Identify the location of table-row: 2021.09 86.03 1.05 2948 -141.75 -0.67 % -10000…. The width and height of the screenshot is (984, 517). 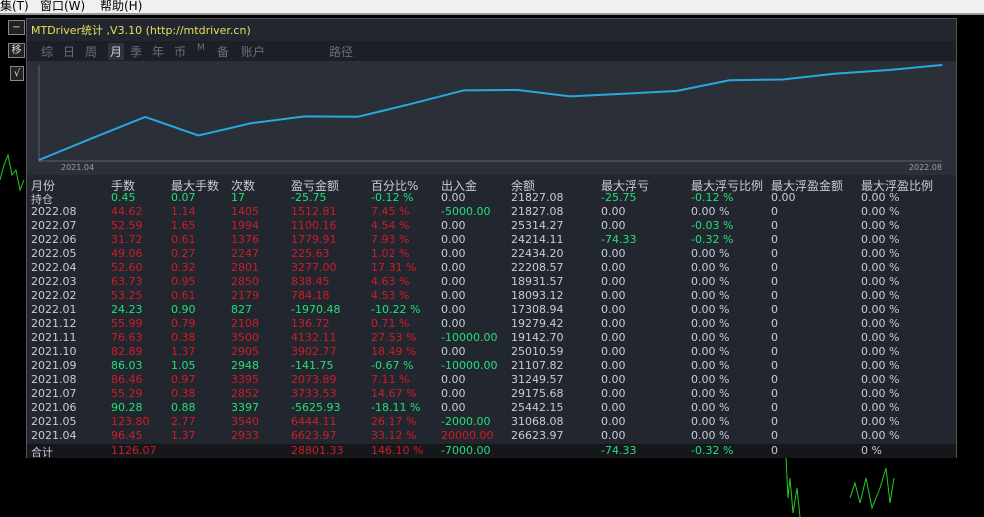
(491, 366).